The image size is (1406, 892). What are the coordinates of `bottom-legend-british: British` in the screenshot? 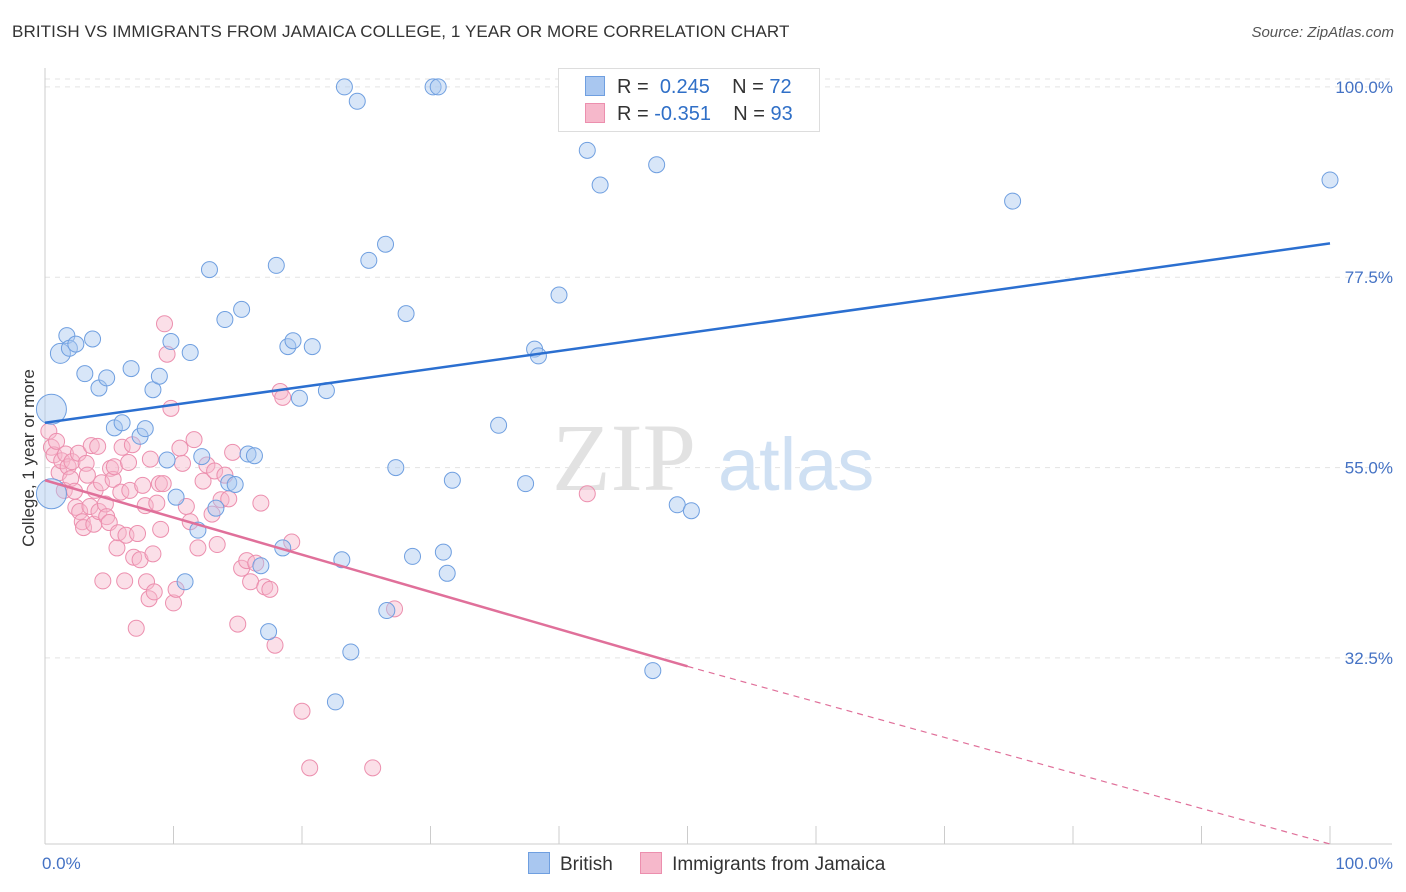 It's located at (570, 864).